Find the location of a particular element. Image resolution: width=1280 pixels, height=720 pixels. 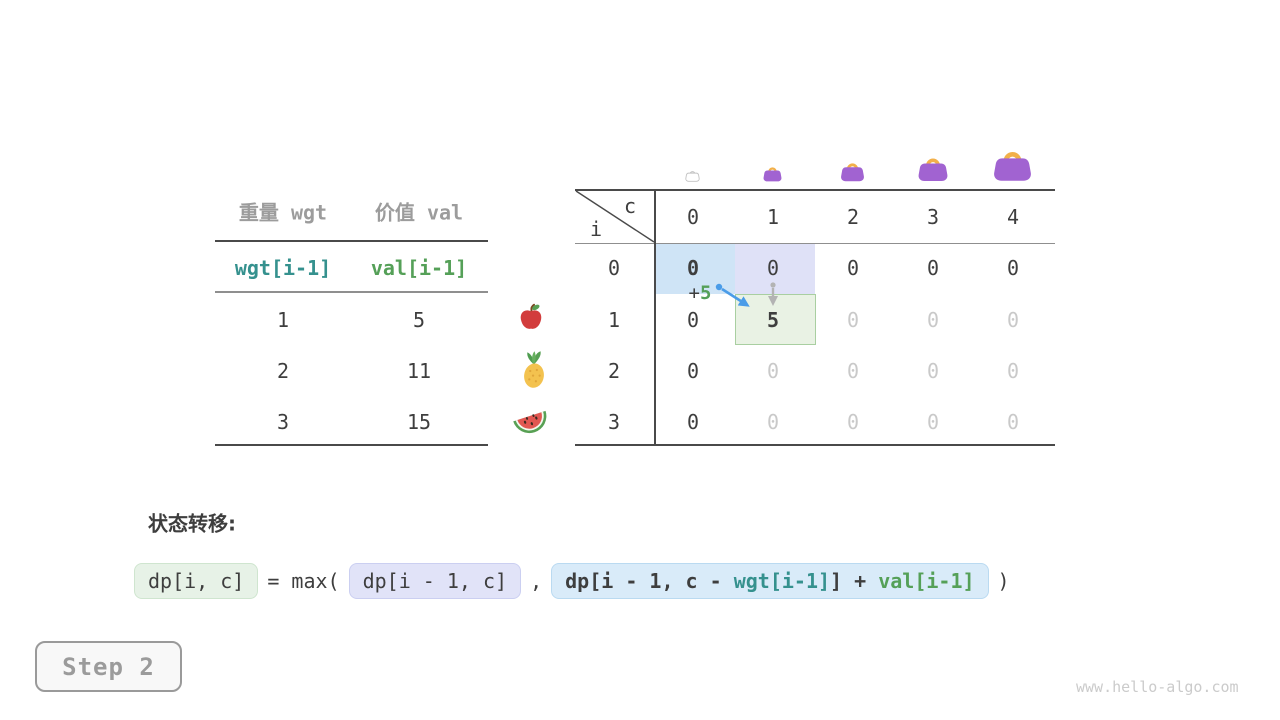

pineapple-icon is located at coordinates (534, 370).